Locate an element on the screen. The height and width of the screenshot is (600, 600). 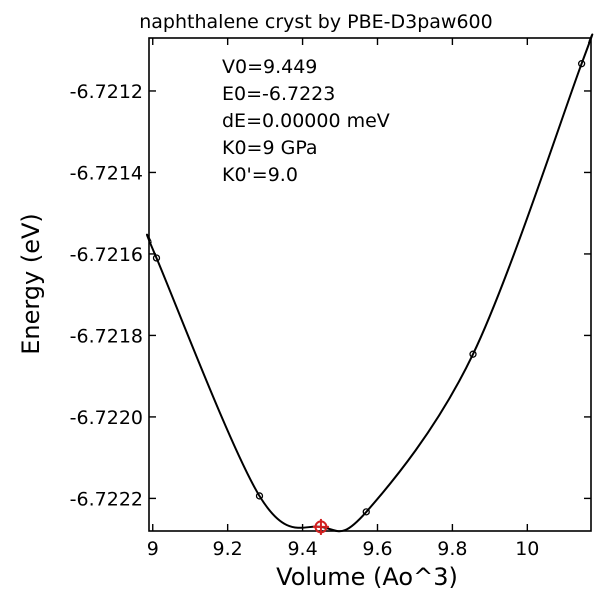
x-tick-label: 9.6 is located at coordinates (377, 549).